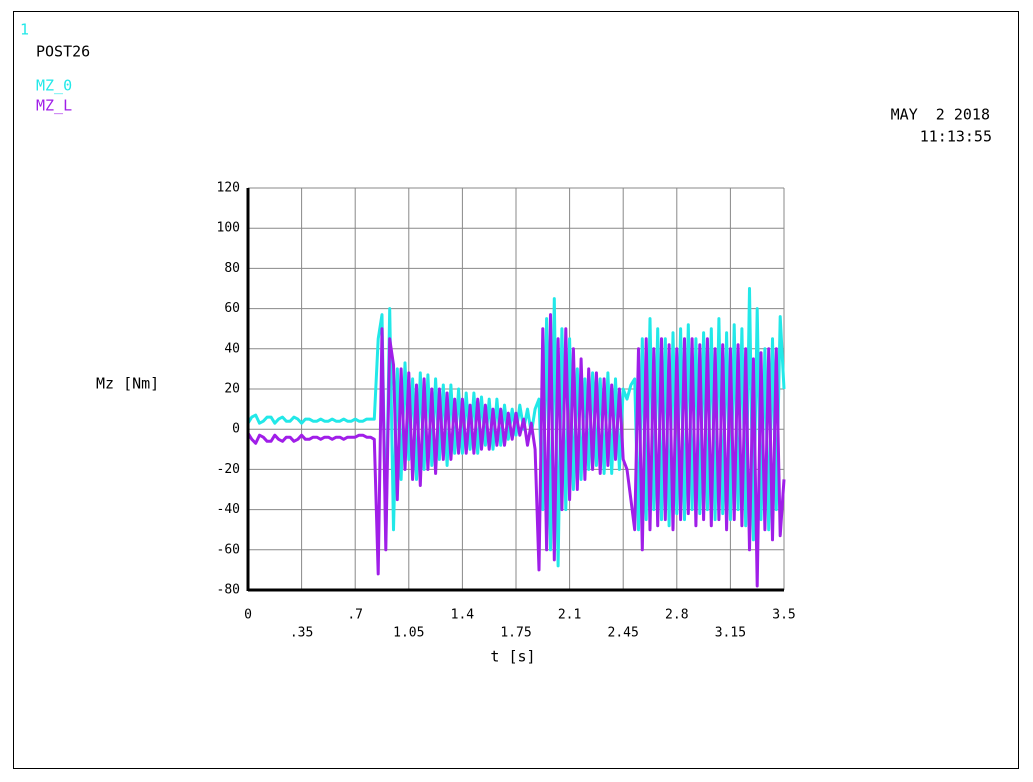  What do you see at coordinates (248, 615) in the screenshot?
I see `x-tick-label: 0` at bounding box center [248, 615].